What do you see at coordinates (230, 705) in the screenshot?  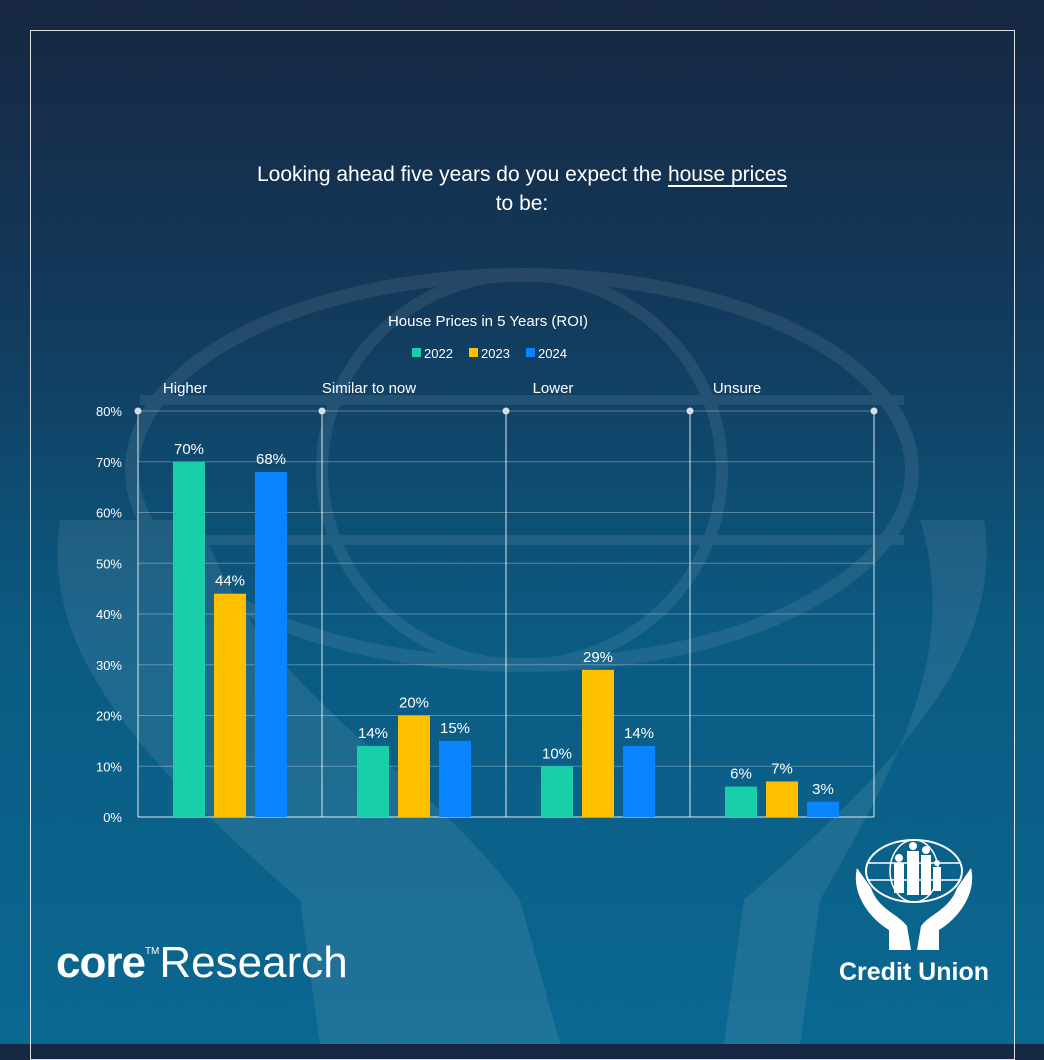 I see `bar-2023-higher` at bounding box center [230, 705].